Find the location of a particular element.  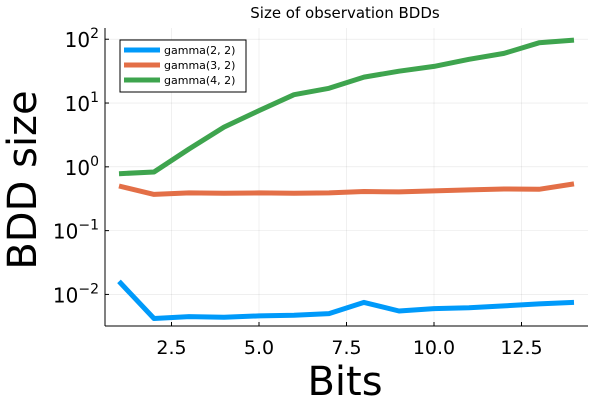

legend: gamma(2, 2) gamma(3, 2) gamma(4, 2) is located at coordinates (183, 66).